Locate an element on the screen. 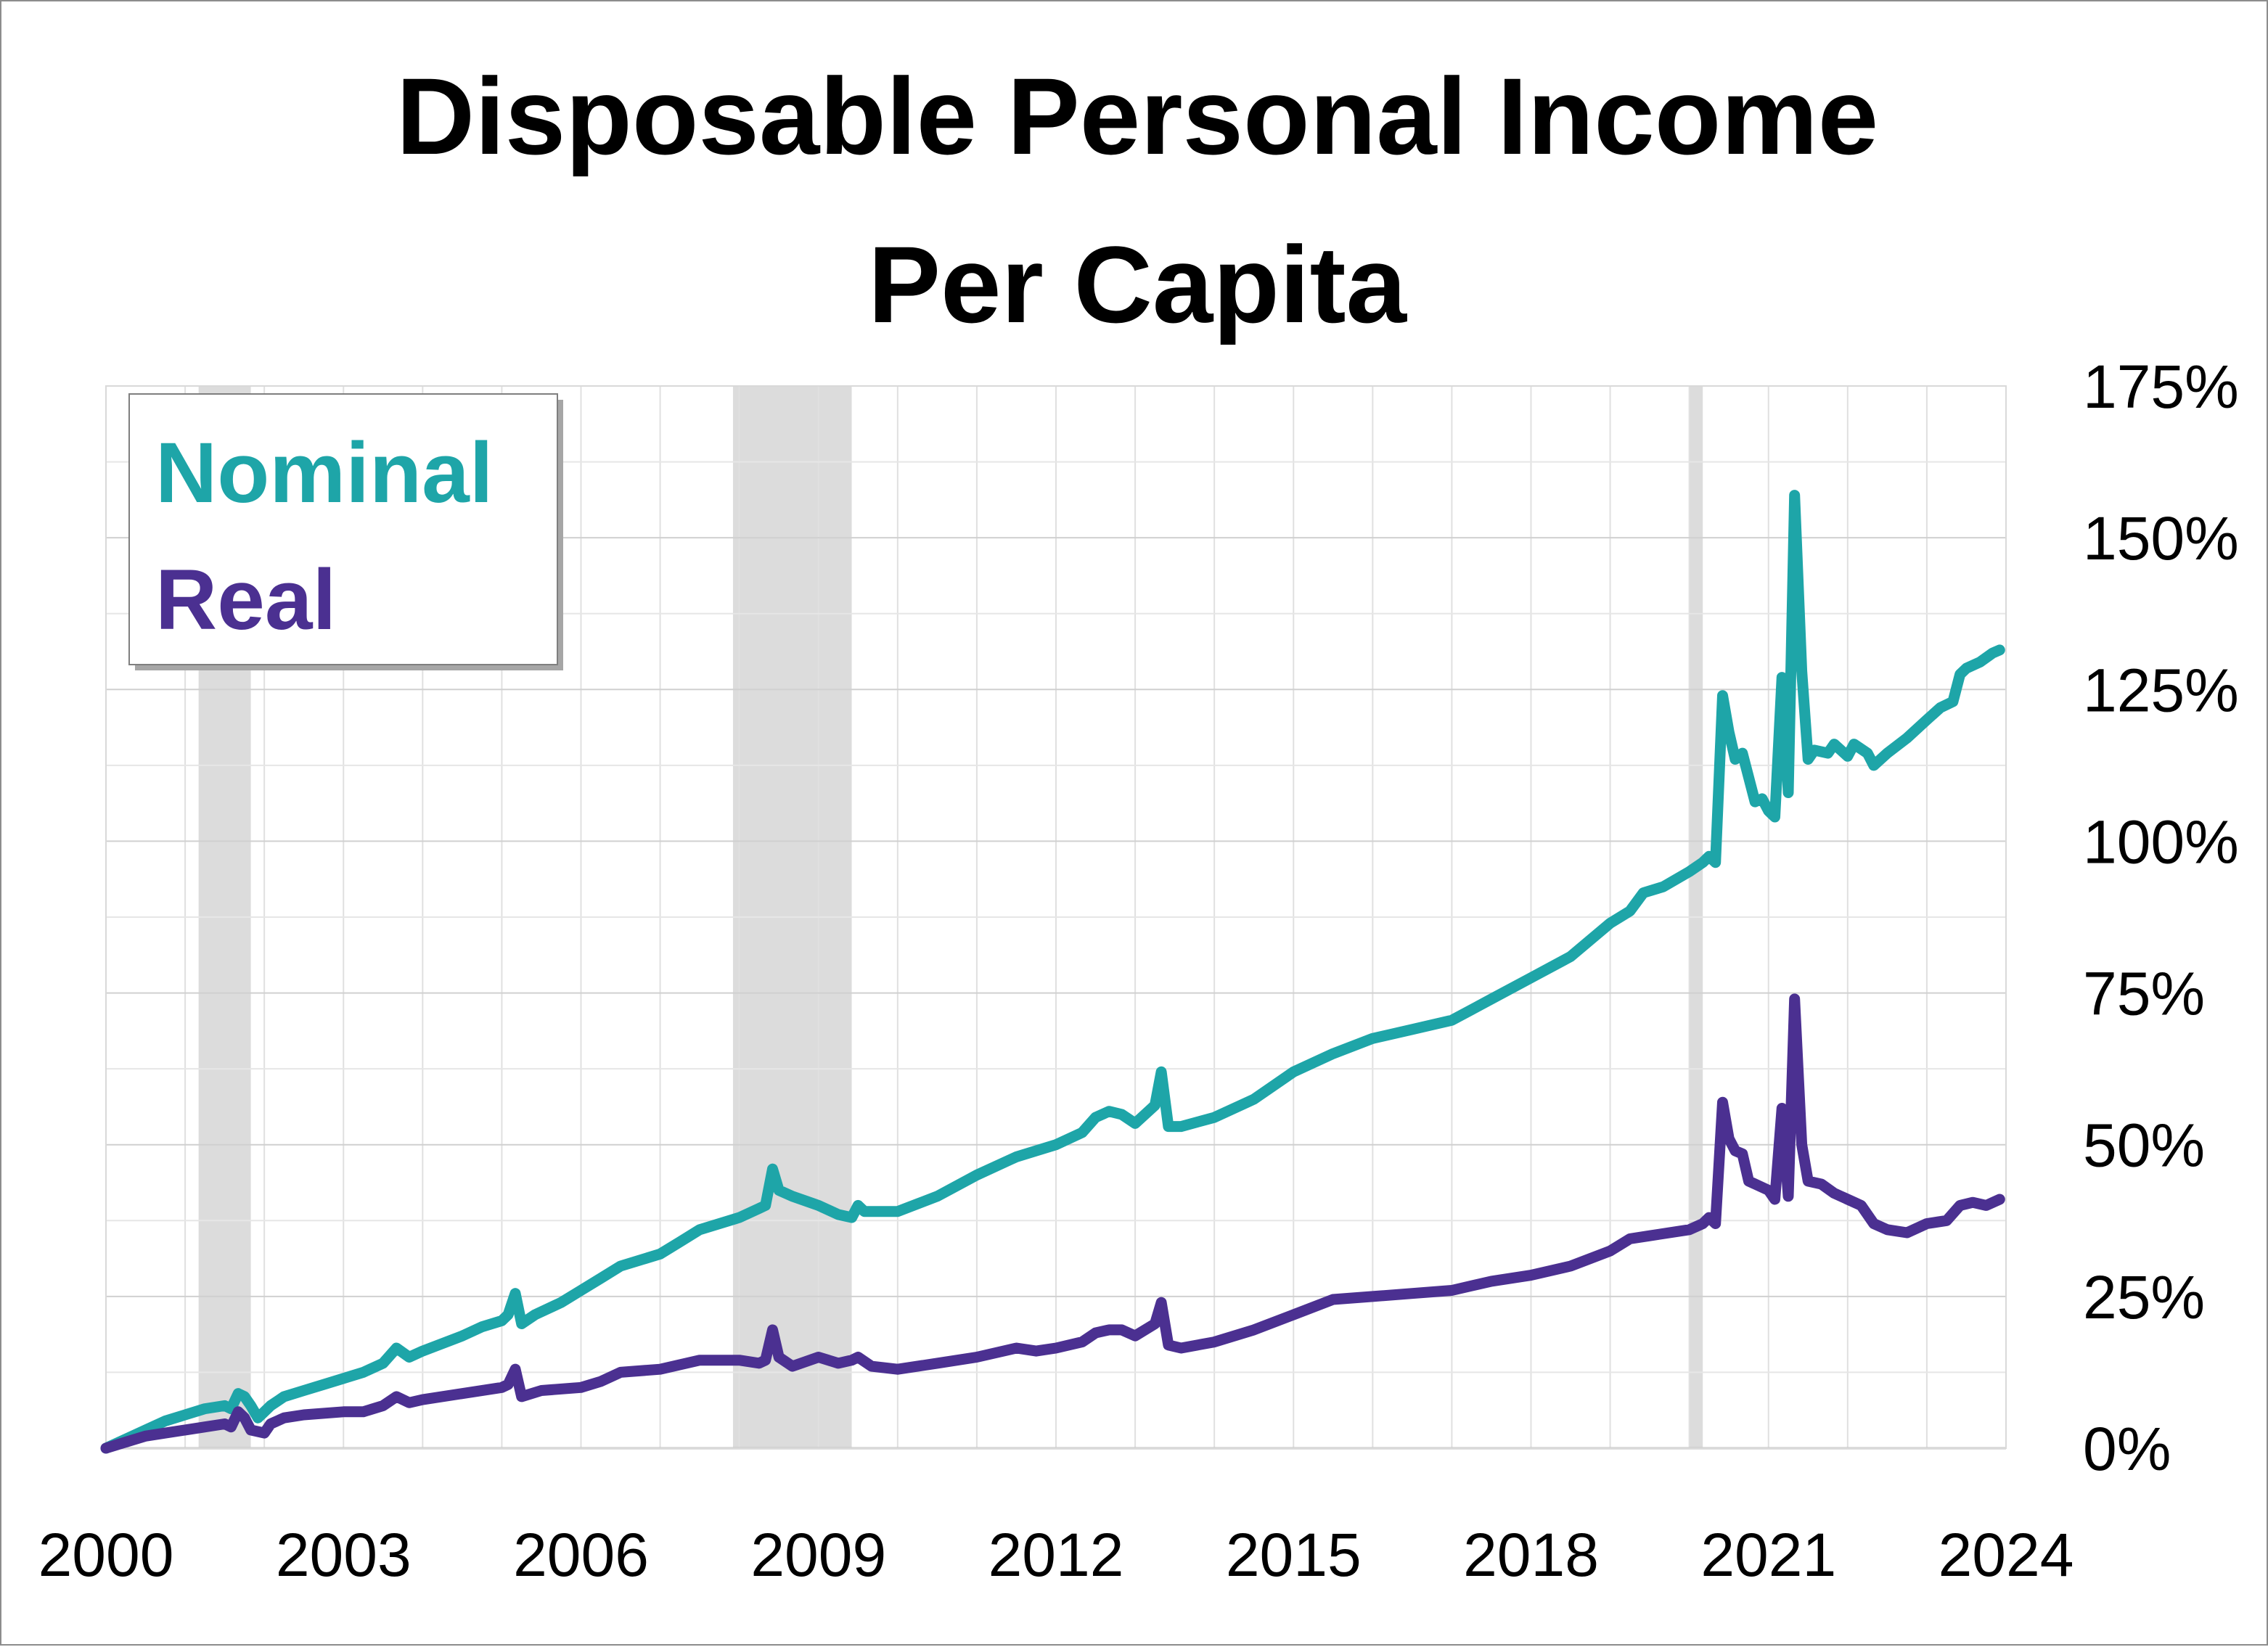 This screenshot has height=1647, width=2268. x-tick-label: 2003 is located at coordinates (344, 1555).